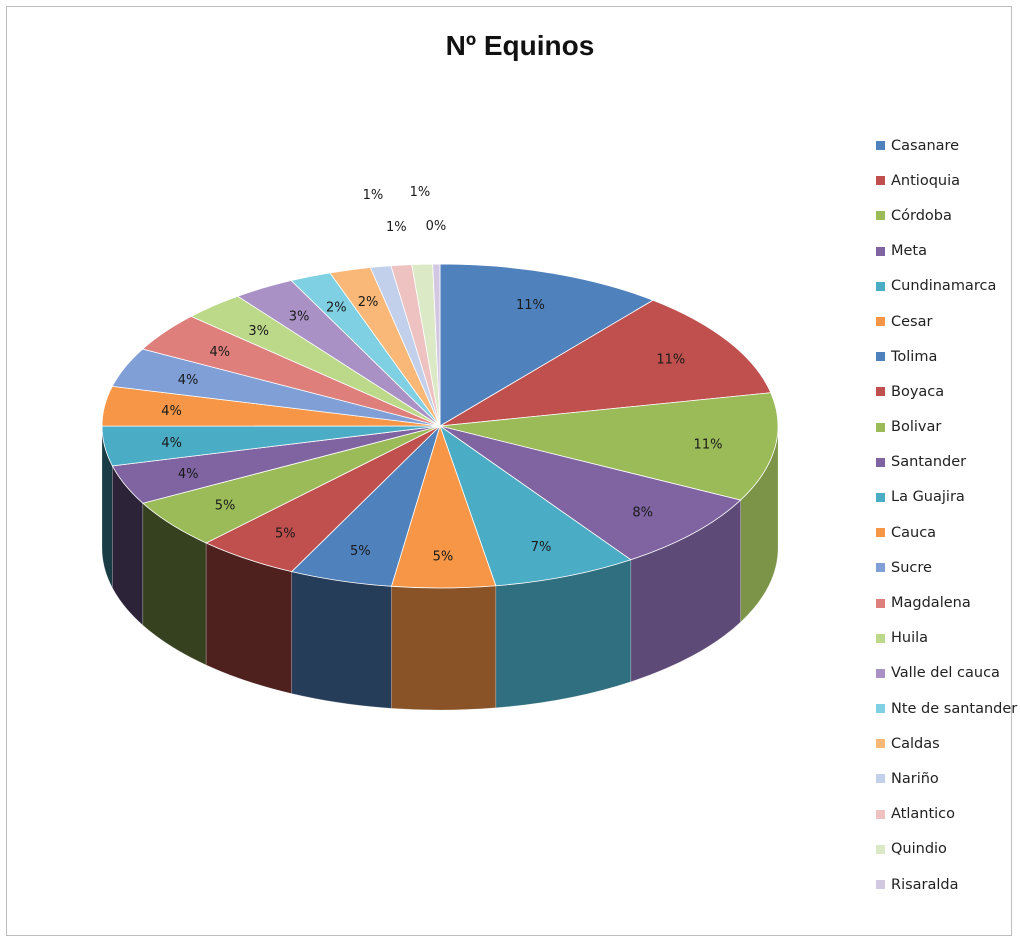  What do you see at coordinates (948, 849) in the screenshot?
I see `legend-item-quindio: Quindio` at bounding box center [948, 849].